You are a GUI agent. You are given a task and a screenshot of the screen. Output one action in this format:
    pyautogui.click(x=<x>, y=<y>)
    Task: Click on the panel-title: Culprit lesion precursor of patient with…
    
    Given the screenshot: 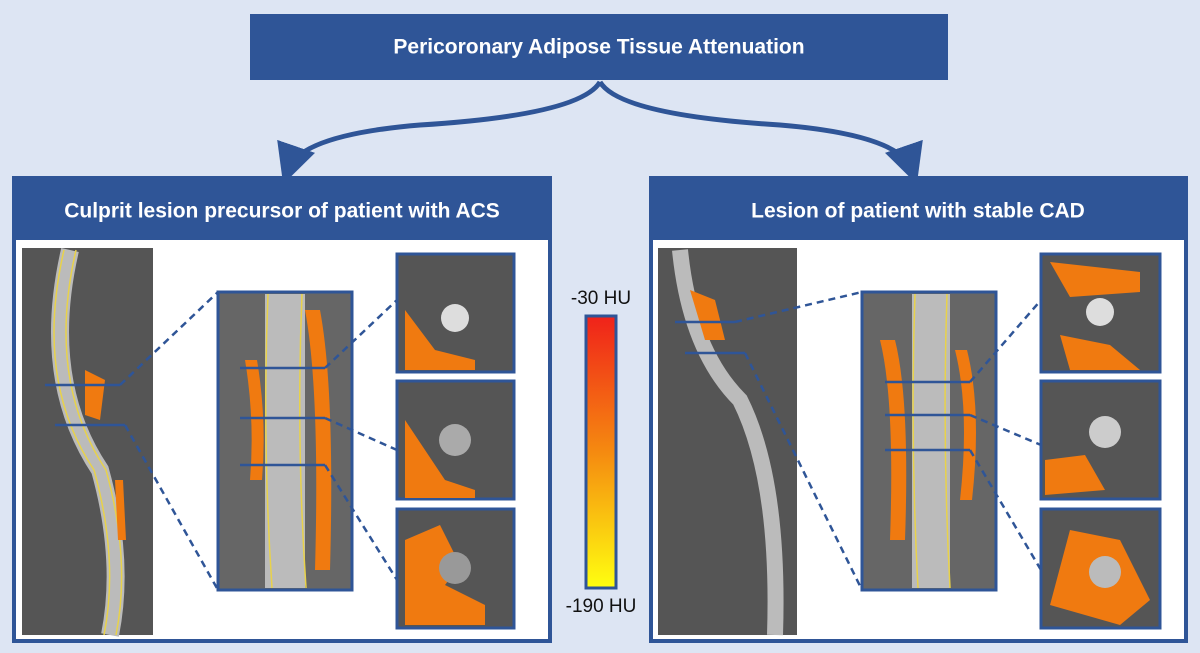 What is the action you would take?
    pyautogui.click(x=282, y=211)
    